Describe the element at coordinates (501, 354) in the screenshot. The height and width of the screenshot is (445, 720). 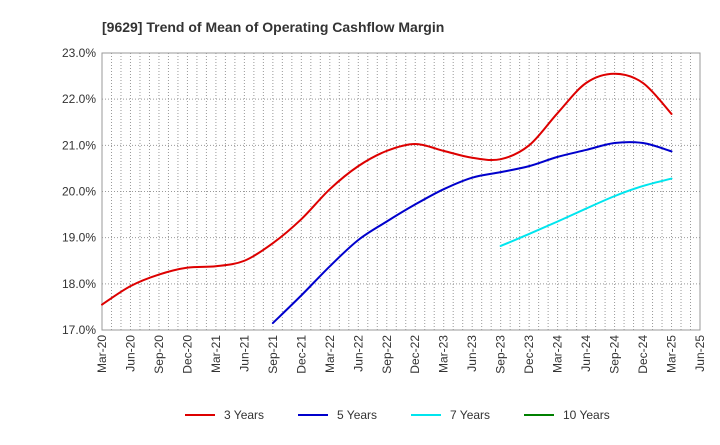
I see `x-tick-label: Sep-23` at that location.